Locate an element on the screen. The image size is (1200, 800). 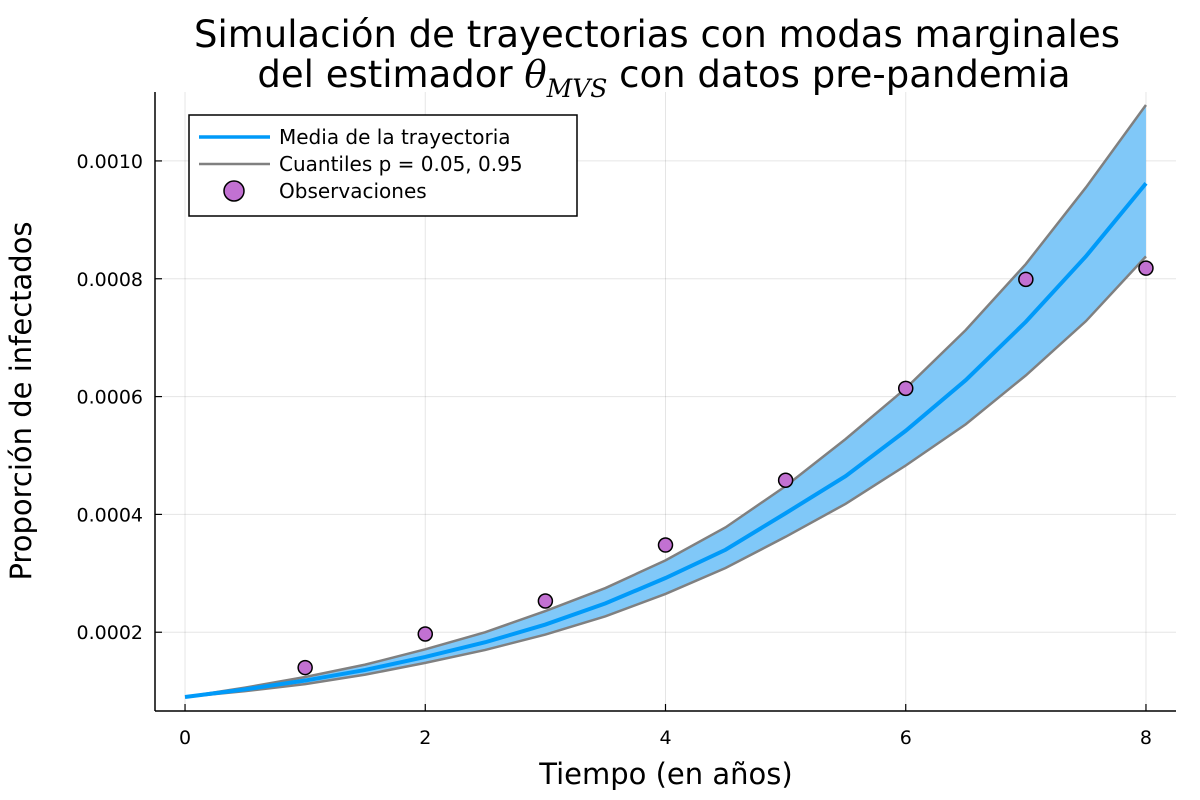
chart-title-subscript: MVS is located at coordinates (577, 88).